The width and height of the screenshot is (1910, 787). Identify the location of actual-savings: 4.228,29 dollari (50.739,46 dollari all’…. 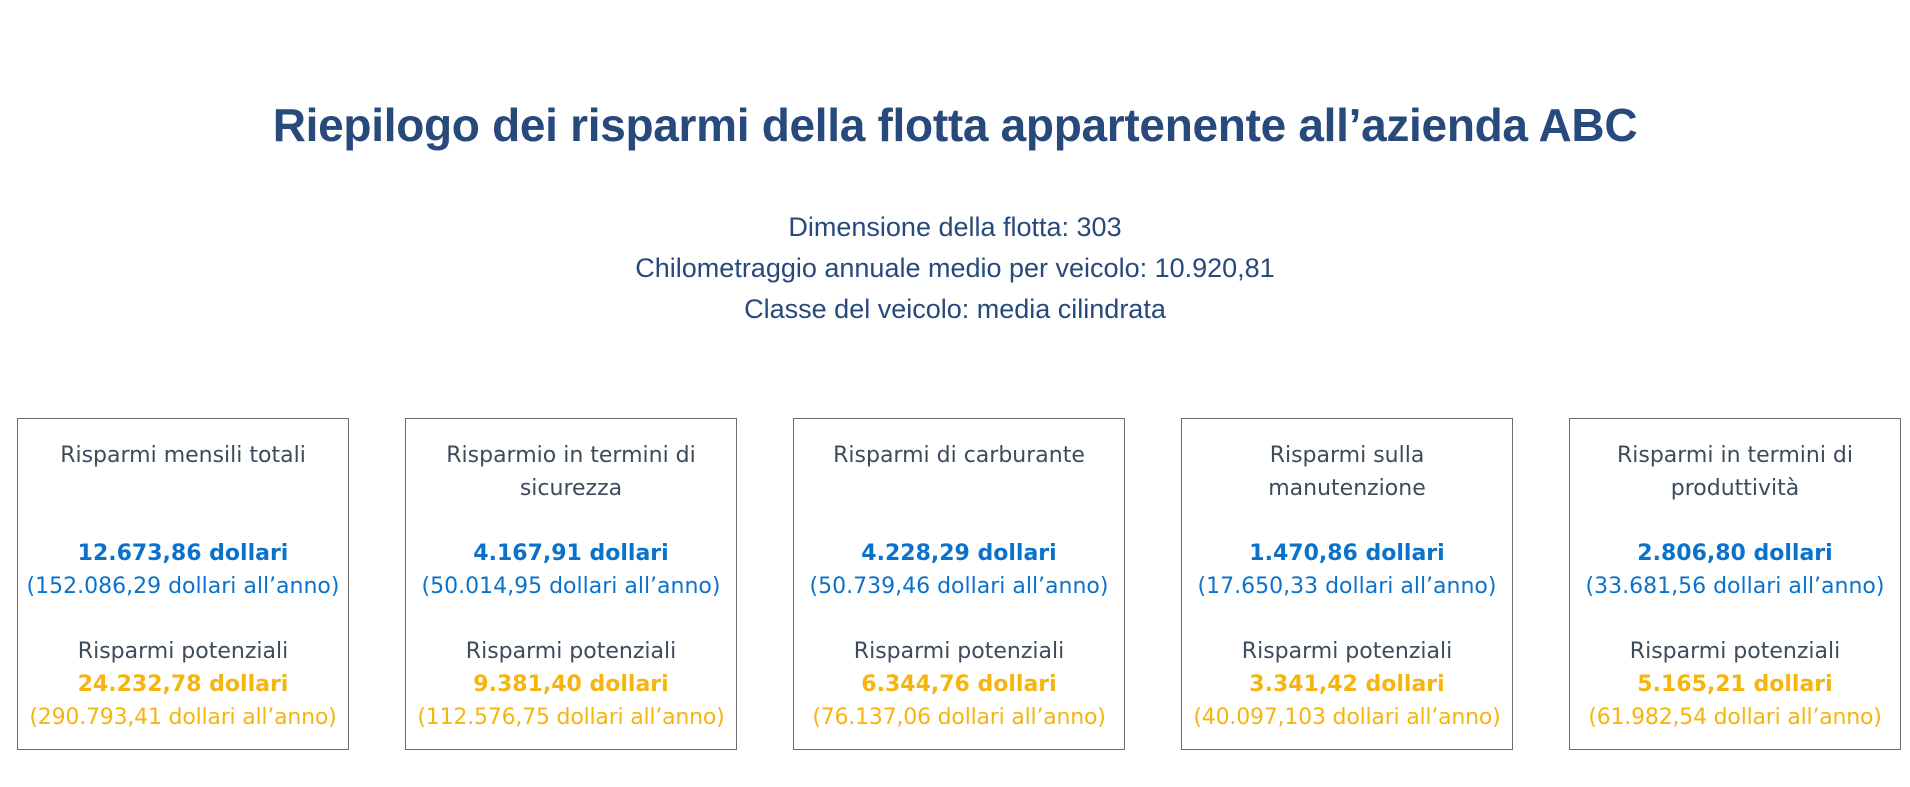
(959, 570).